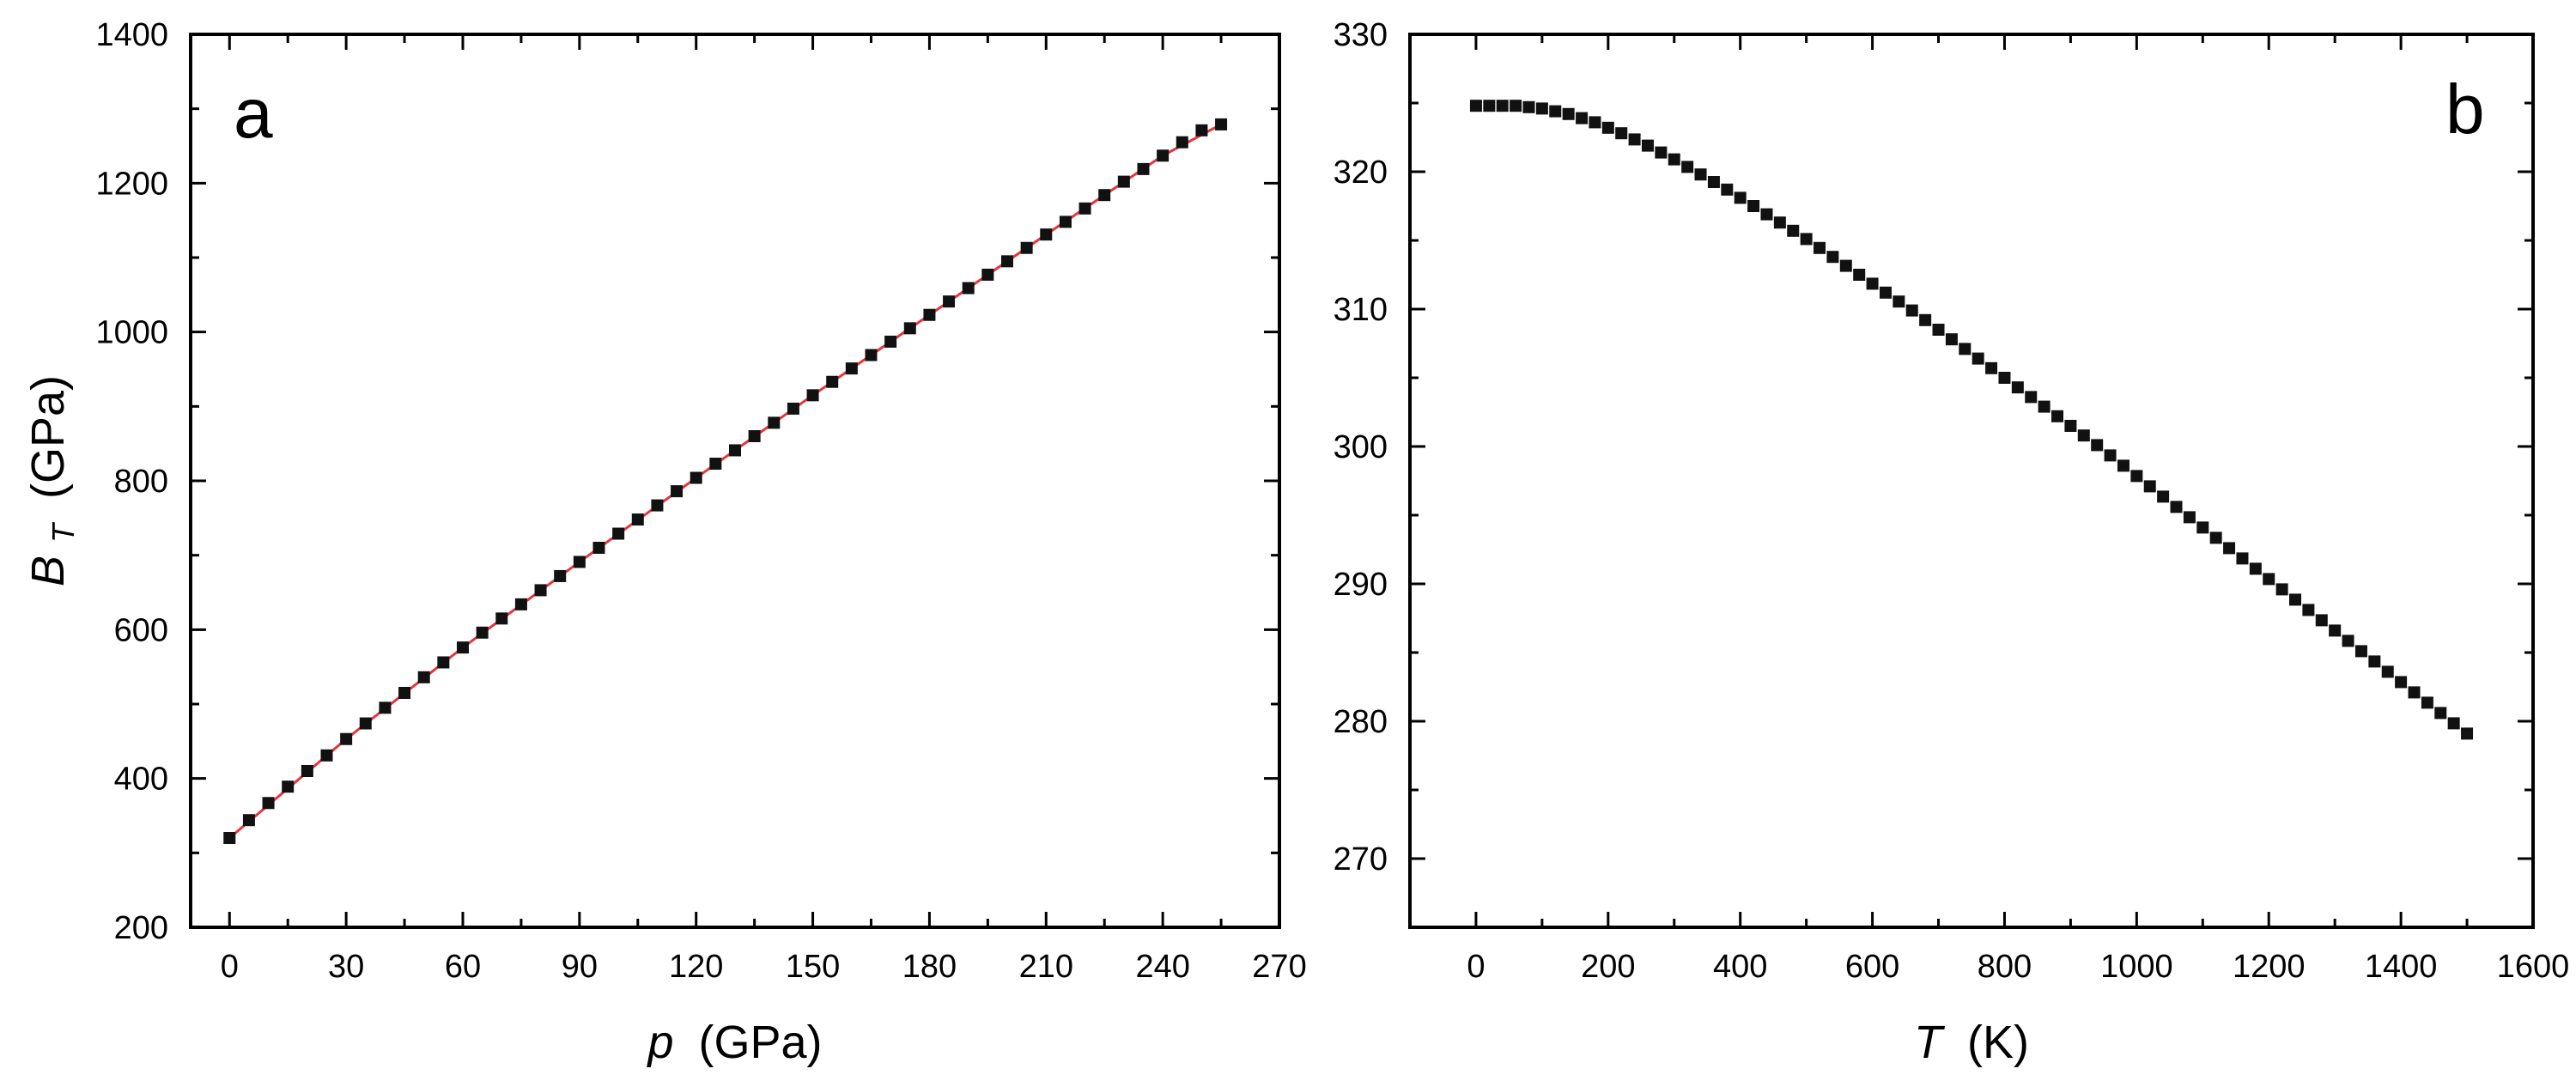  Describe the element at coordinates (2269, 967) in the screenshot. I see `x-tick-label-b: 1200` at that location.